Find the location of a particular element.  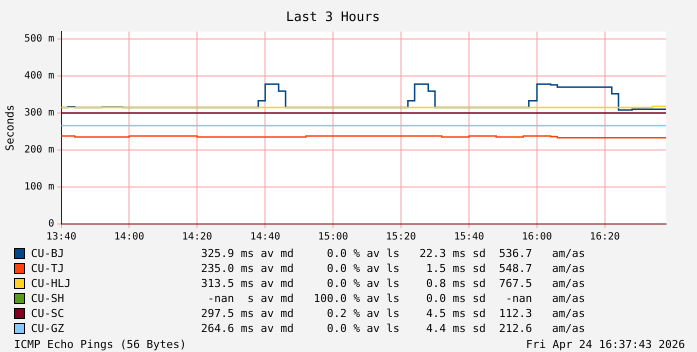

y-tick-label: 500 m is located at coordinates (39, 39).